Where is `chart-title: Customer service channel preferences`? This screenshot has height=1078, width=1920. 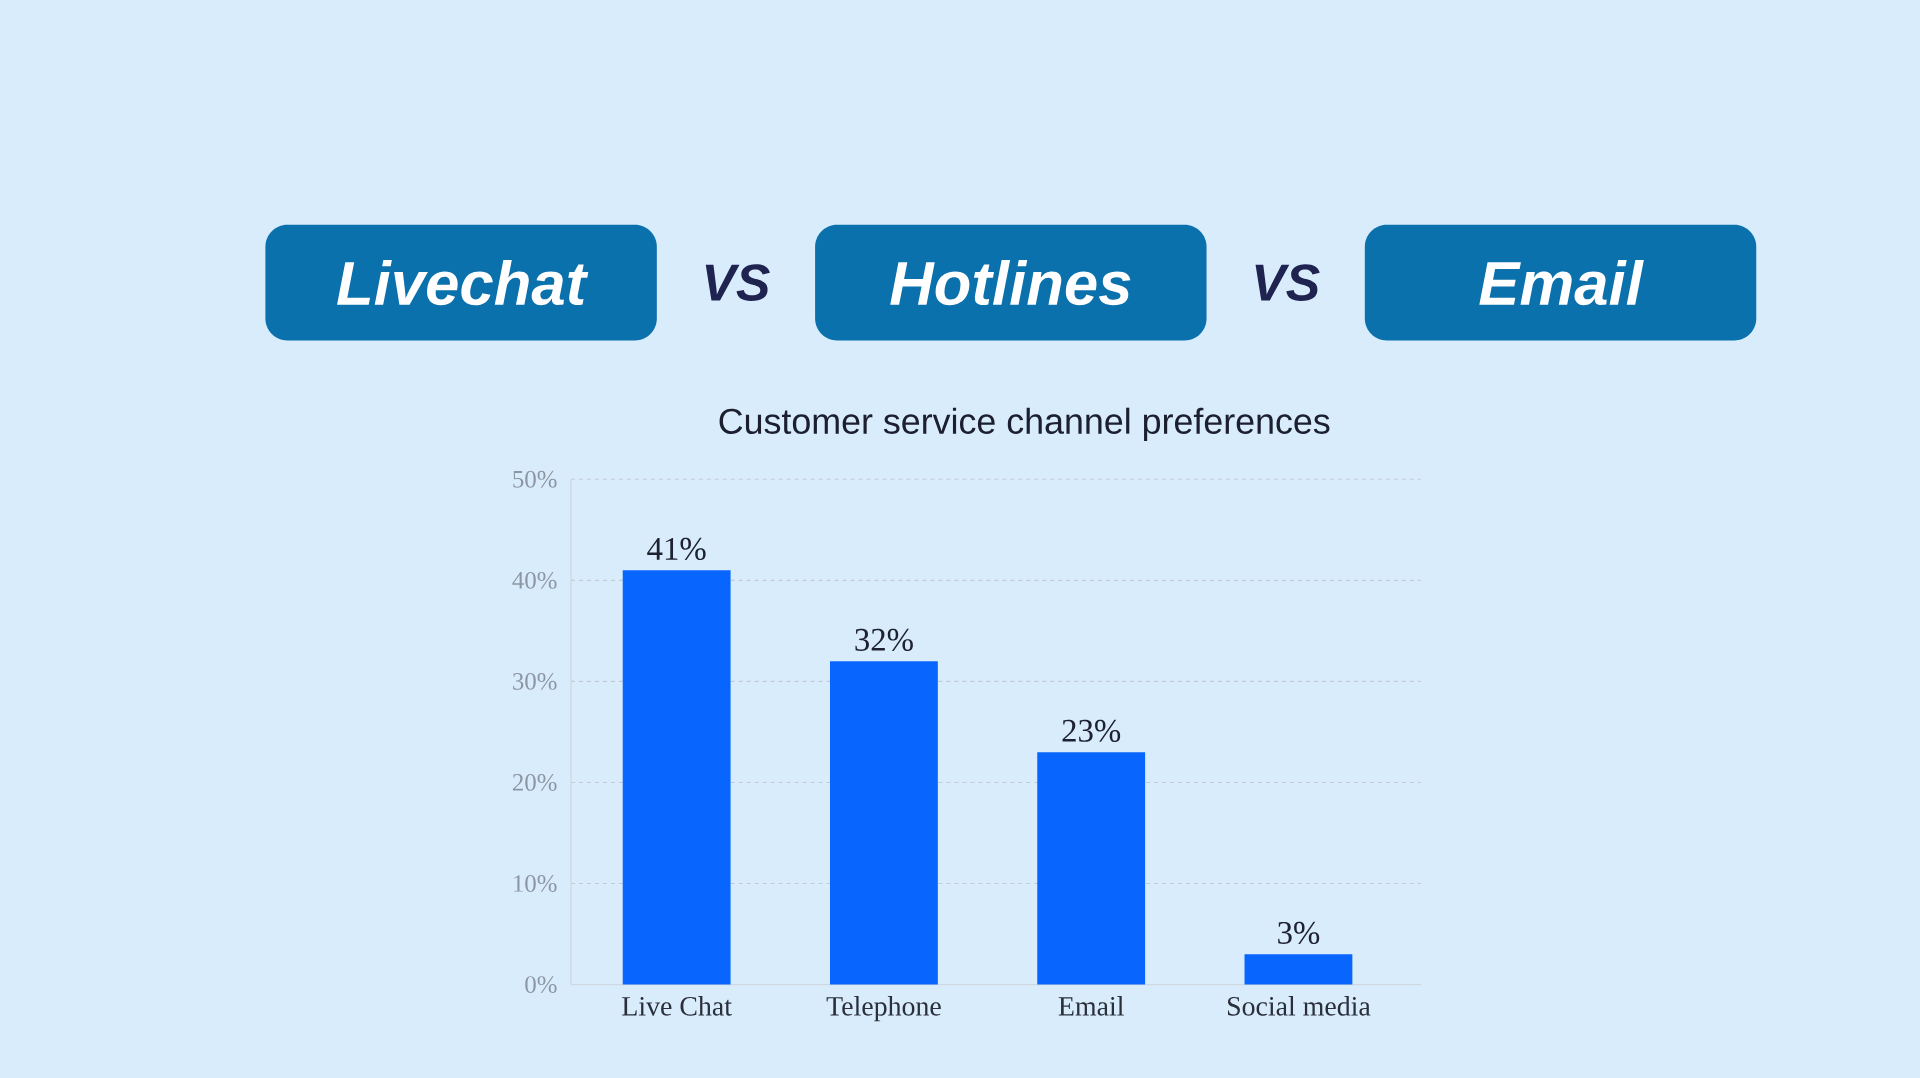
chart-title: Customer service channel preferences is located at coordinates (1024, 424).